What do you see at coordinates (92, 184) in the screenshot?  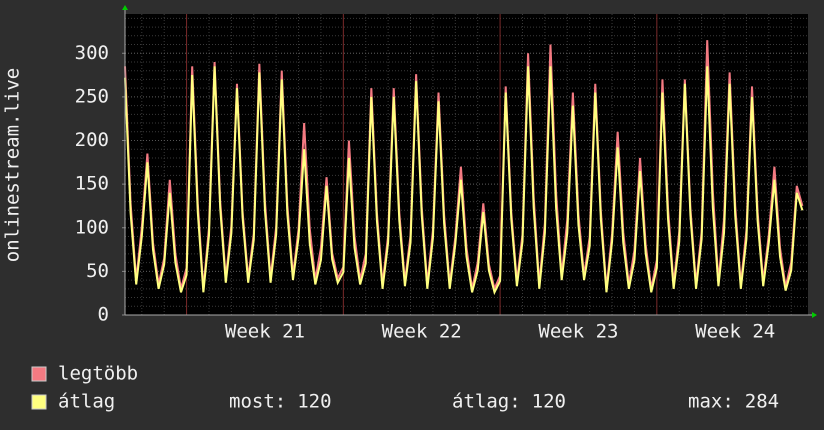 I see `y-tick-label: 150` at bounding box center [92, 184].